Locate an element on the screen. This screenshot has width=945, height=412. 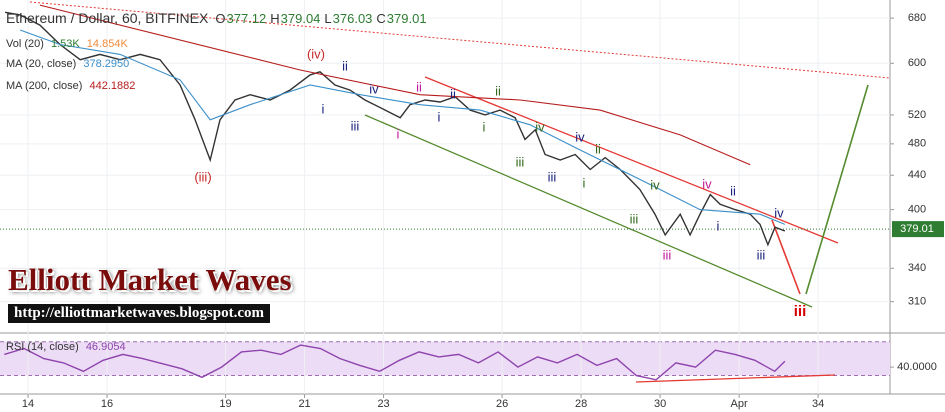
y-tick-label: 40.0000 is located at coordinates (917, 367).